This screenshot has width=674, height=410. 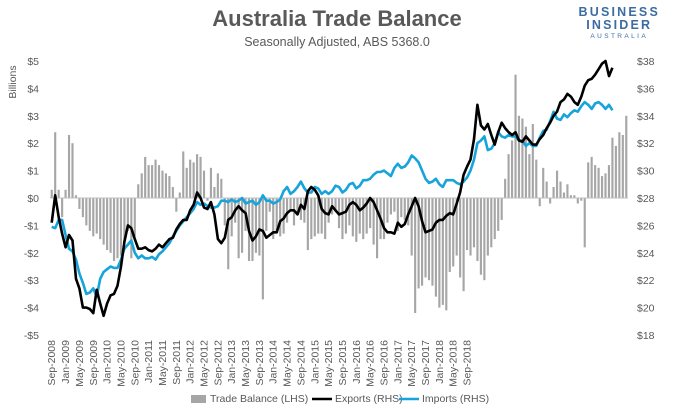 What do you see at coordinates (218, 363) in the screenshot?
I see `x-axis-tick-label: Sep-2012` at bounding box center [218, 363].